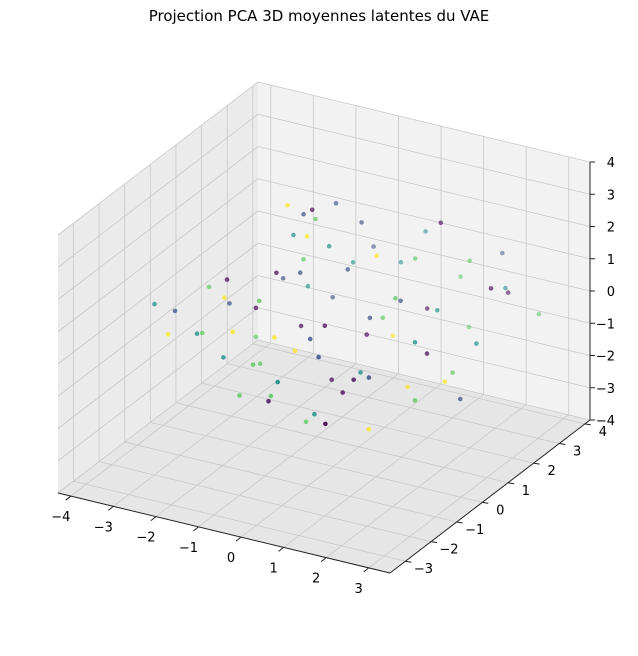 The height and width of the screenshot is (656, 638). Describe the element at coordinates (474, 530) in the screenshot. I see `y-tick-label: −1` at that location.